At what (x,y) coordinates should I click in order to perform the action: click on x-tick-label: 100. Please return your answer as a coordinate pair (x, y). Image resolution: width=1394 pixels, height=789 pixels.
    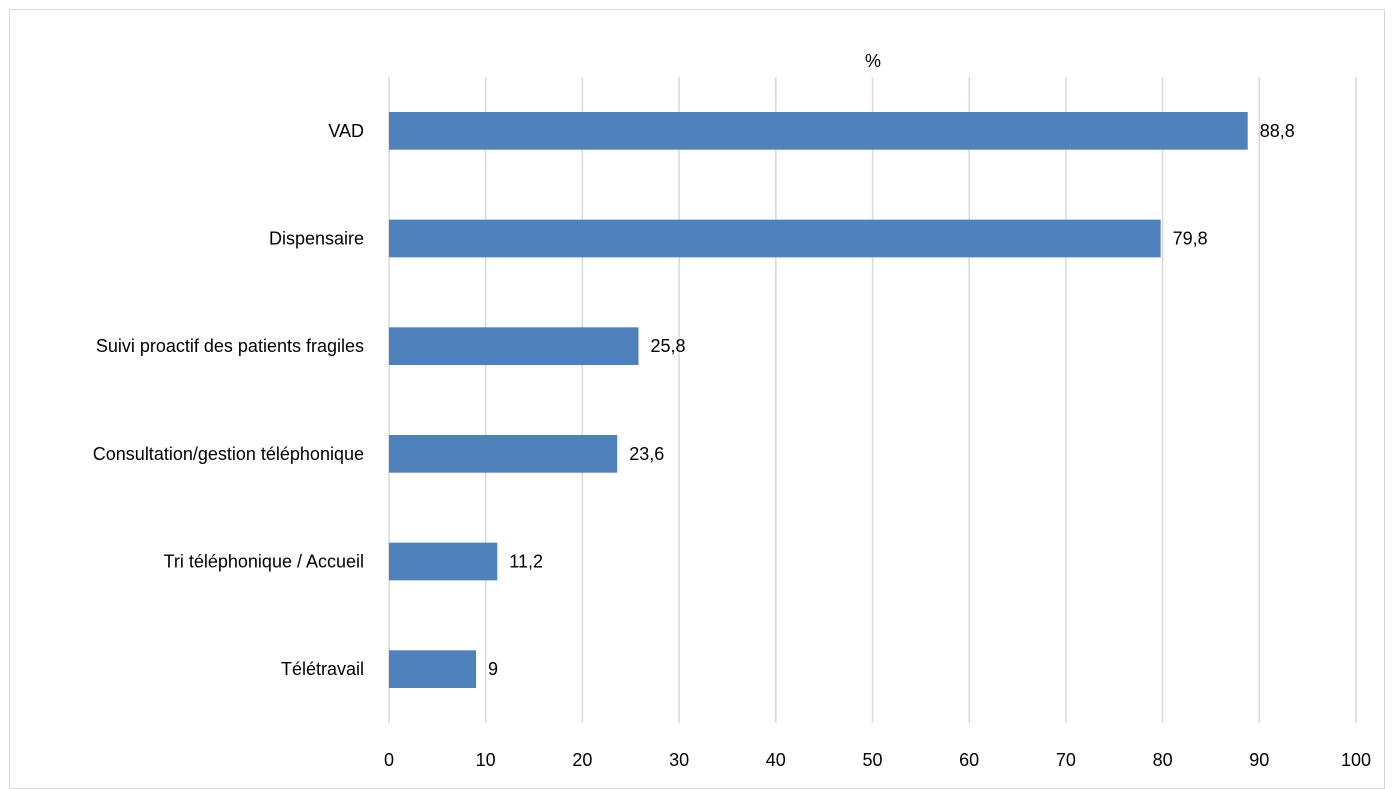
    Looking at the image, I should click on (1356, 760).